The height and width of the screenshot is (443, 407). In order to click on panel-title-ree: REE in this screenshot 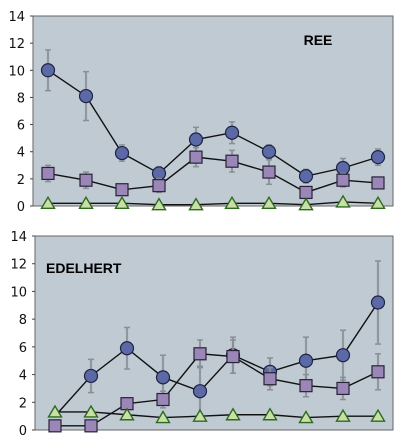, I will do `click(318, 40)`.